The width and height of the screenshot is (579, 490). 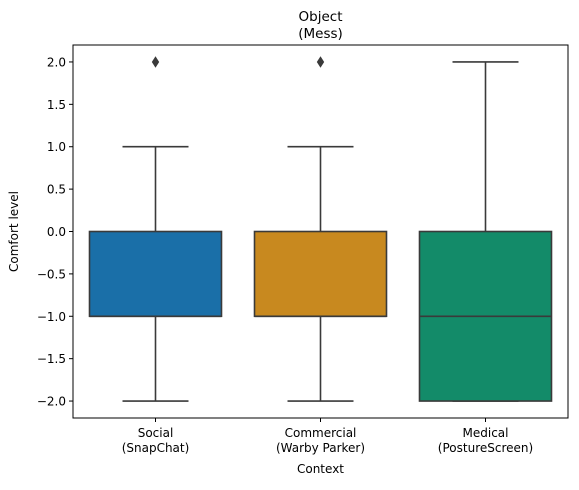 What do you see at coordinates (56, 105) in the screenshot?
I see `y-tick-label: 1.5` at bounding box center [56, 105].